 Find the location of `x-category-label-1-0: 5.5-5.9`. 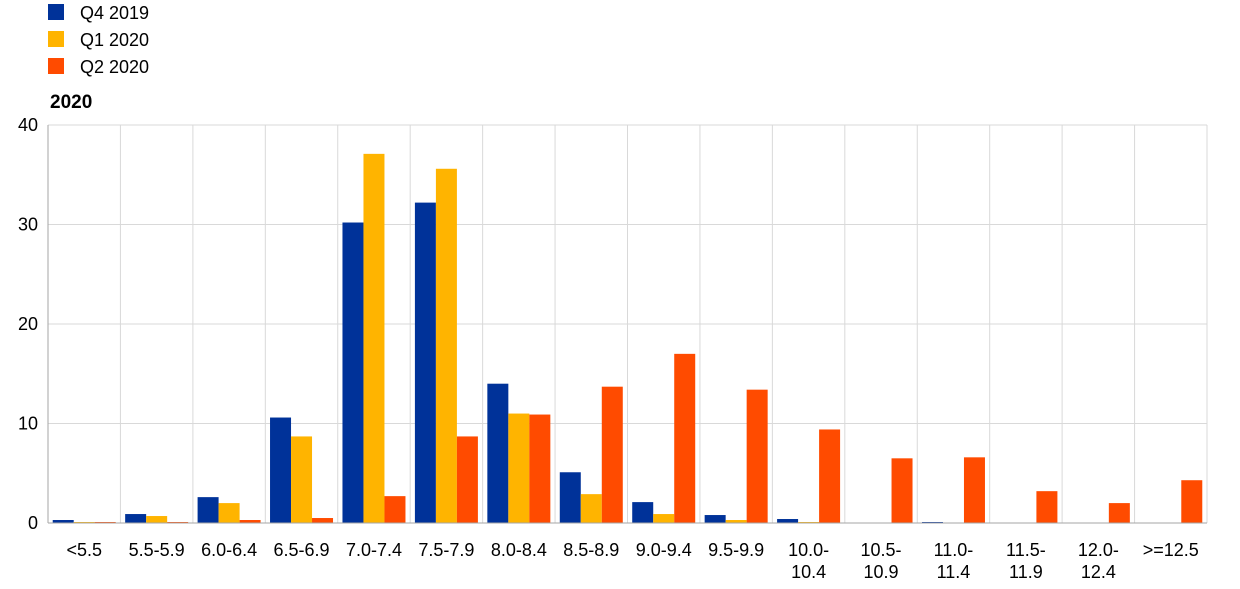

x-category-label-1-0: 5.5-5.9 is located at coordinates (157, 550).